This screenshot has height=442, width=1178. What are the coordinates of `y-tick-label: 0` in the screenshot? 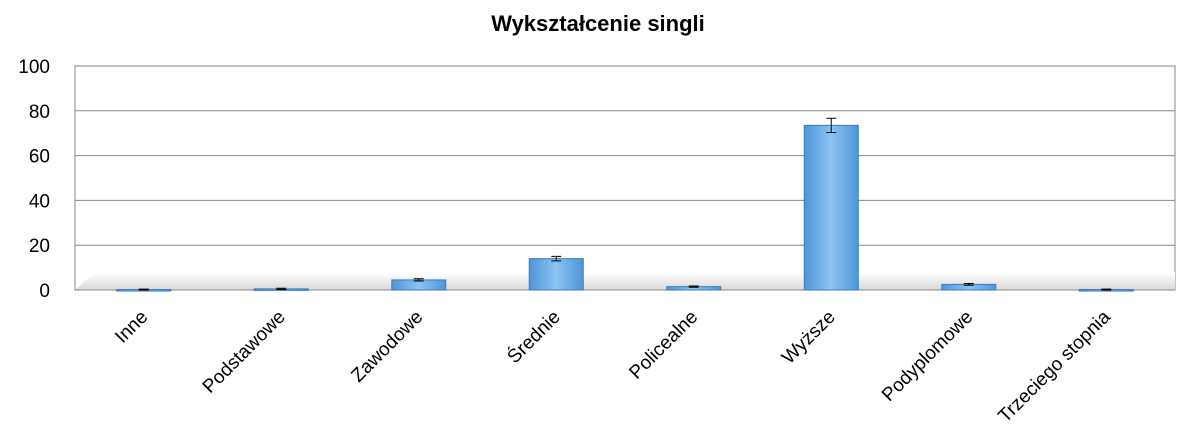 It's located at (44, 291).